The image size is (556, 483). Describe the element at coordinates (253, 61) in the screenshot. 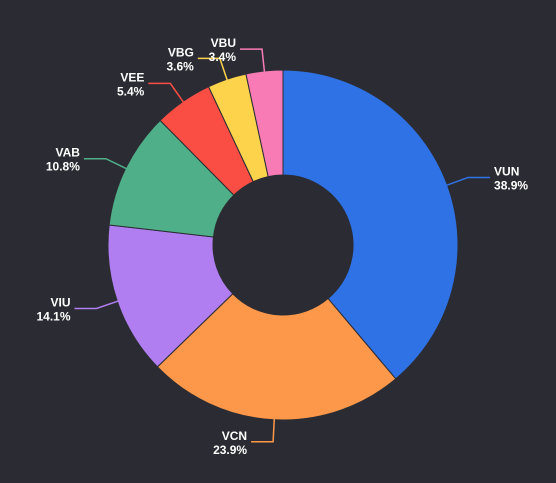

I see `leader-line-vbu` at that location.